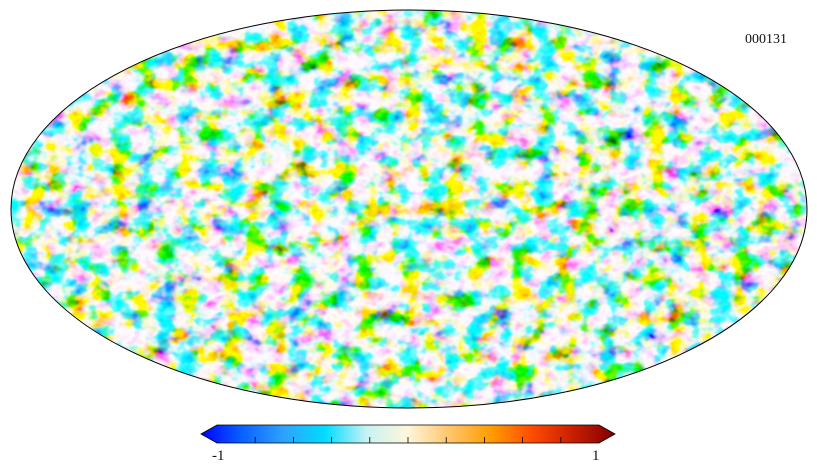 The width and height of the screenshot is (817, 474). I want to click on colorbar, so click(408, 434).